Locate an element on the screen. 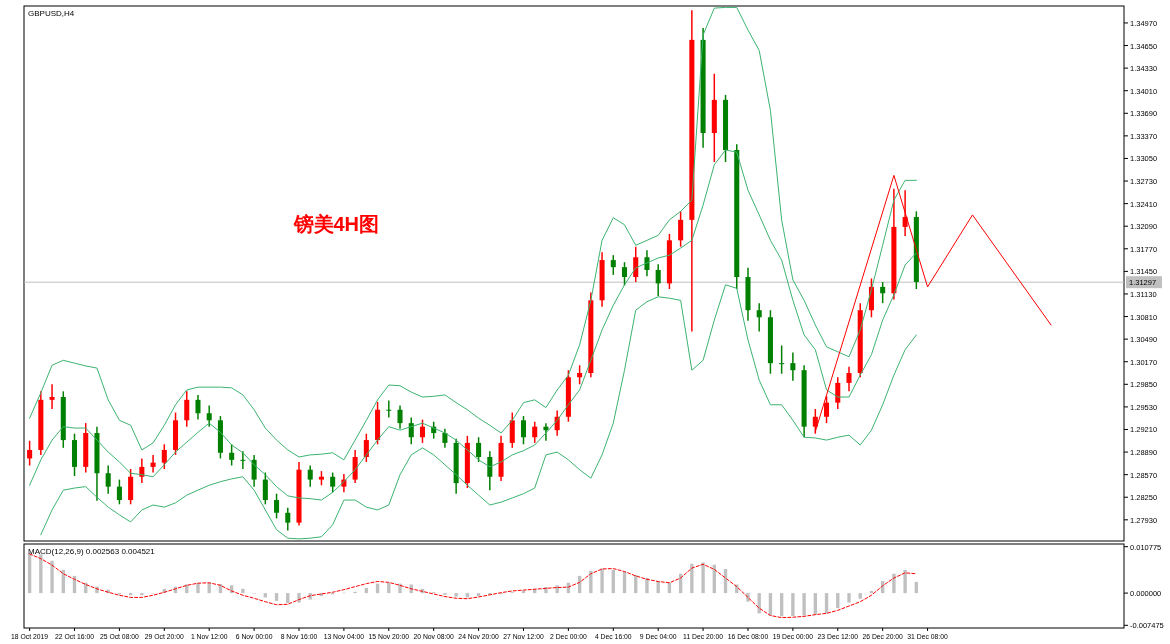 Image resolution: width=1170 pixels, height=644 pixels. annotation: 镑美4H图 is located at coordinates (336, 223).